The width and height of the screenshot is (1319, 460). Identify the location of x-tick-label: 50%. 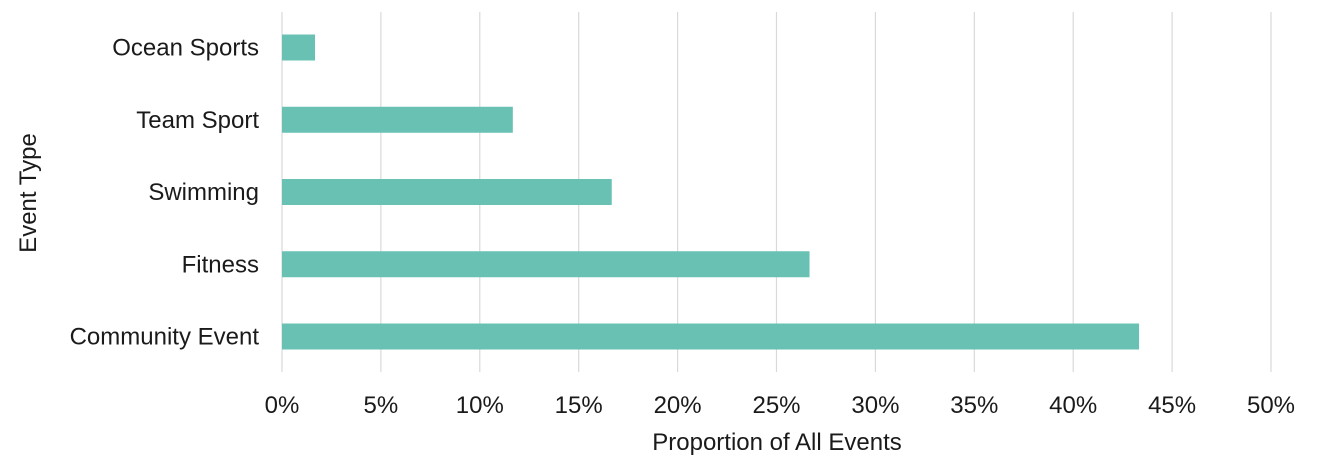
(1271, 405).